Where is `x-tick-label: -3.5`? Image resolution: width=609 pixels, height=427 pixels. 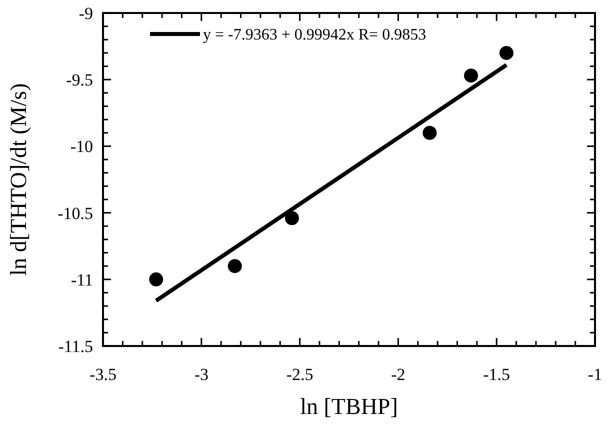
x-tick-label: -3.5 is located at coordinates (103, 374).